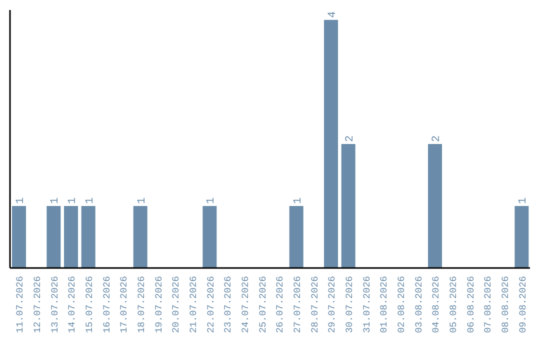  Describe the element at coordinates (349, 305) in the screenshot. I see `x-tick-label: 30.07.2026` at that location.